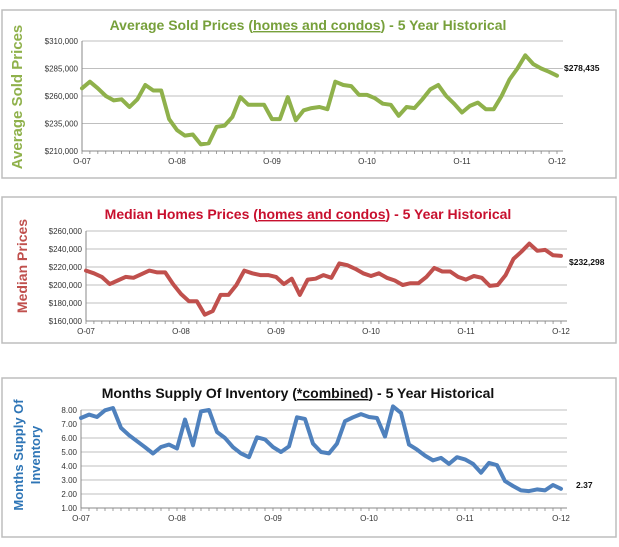 This screenshot has width=619, height=547. Describe the element at coordinates (66, 303) in the screenshot. I see `y-tick-label: $180,000` at that location.